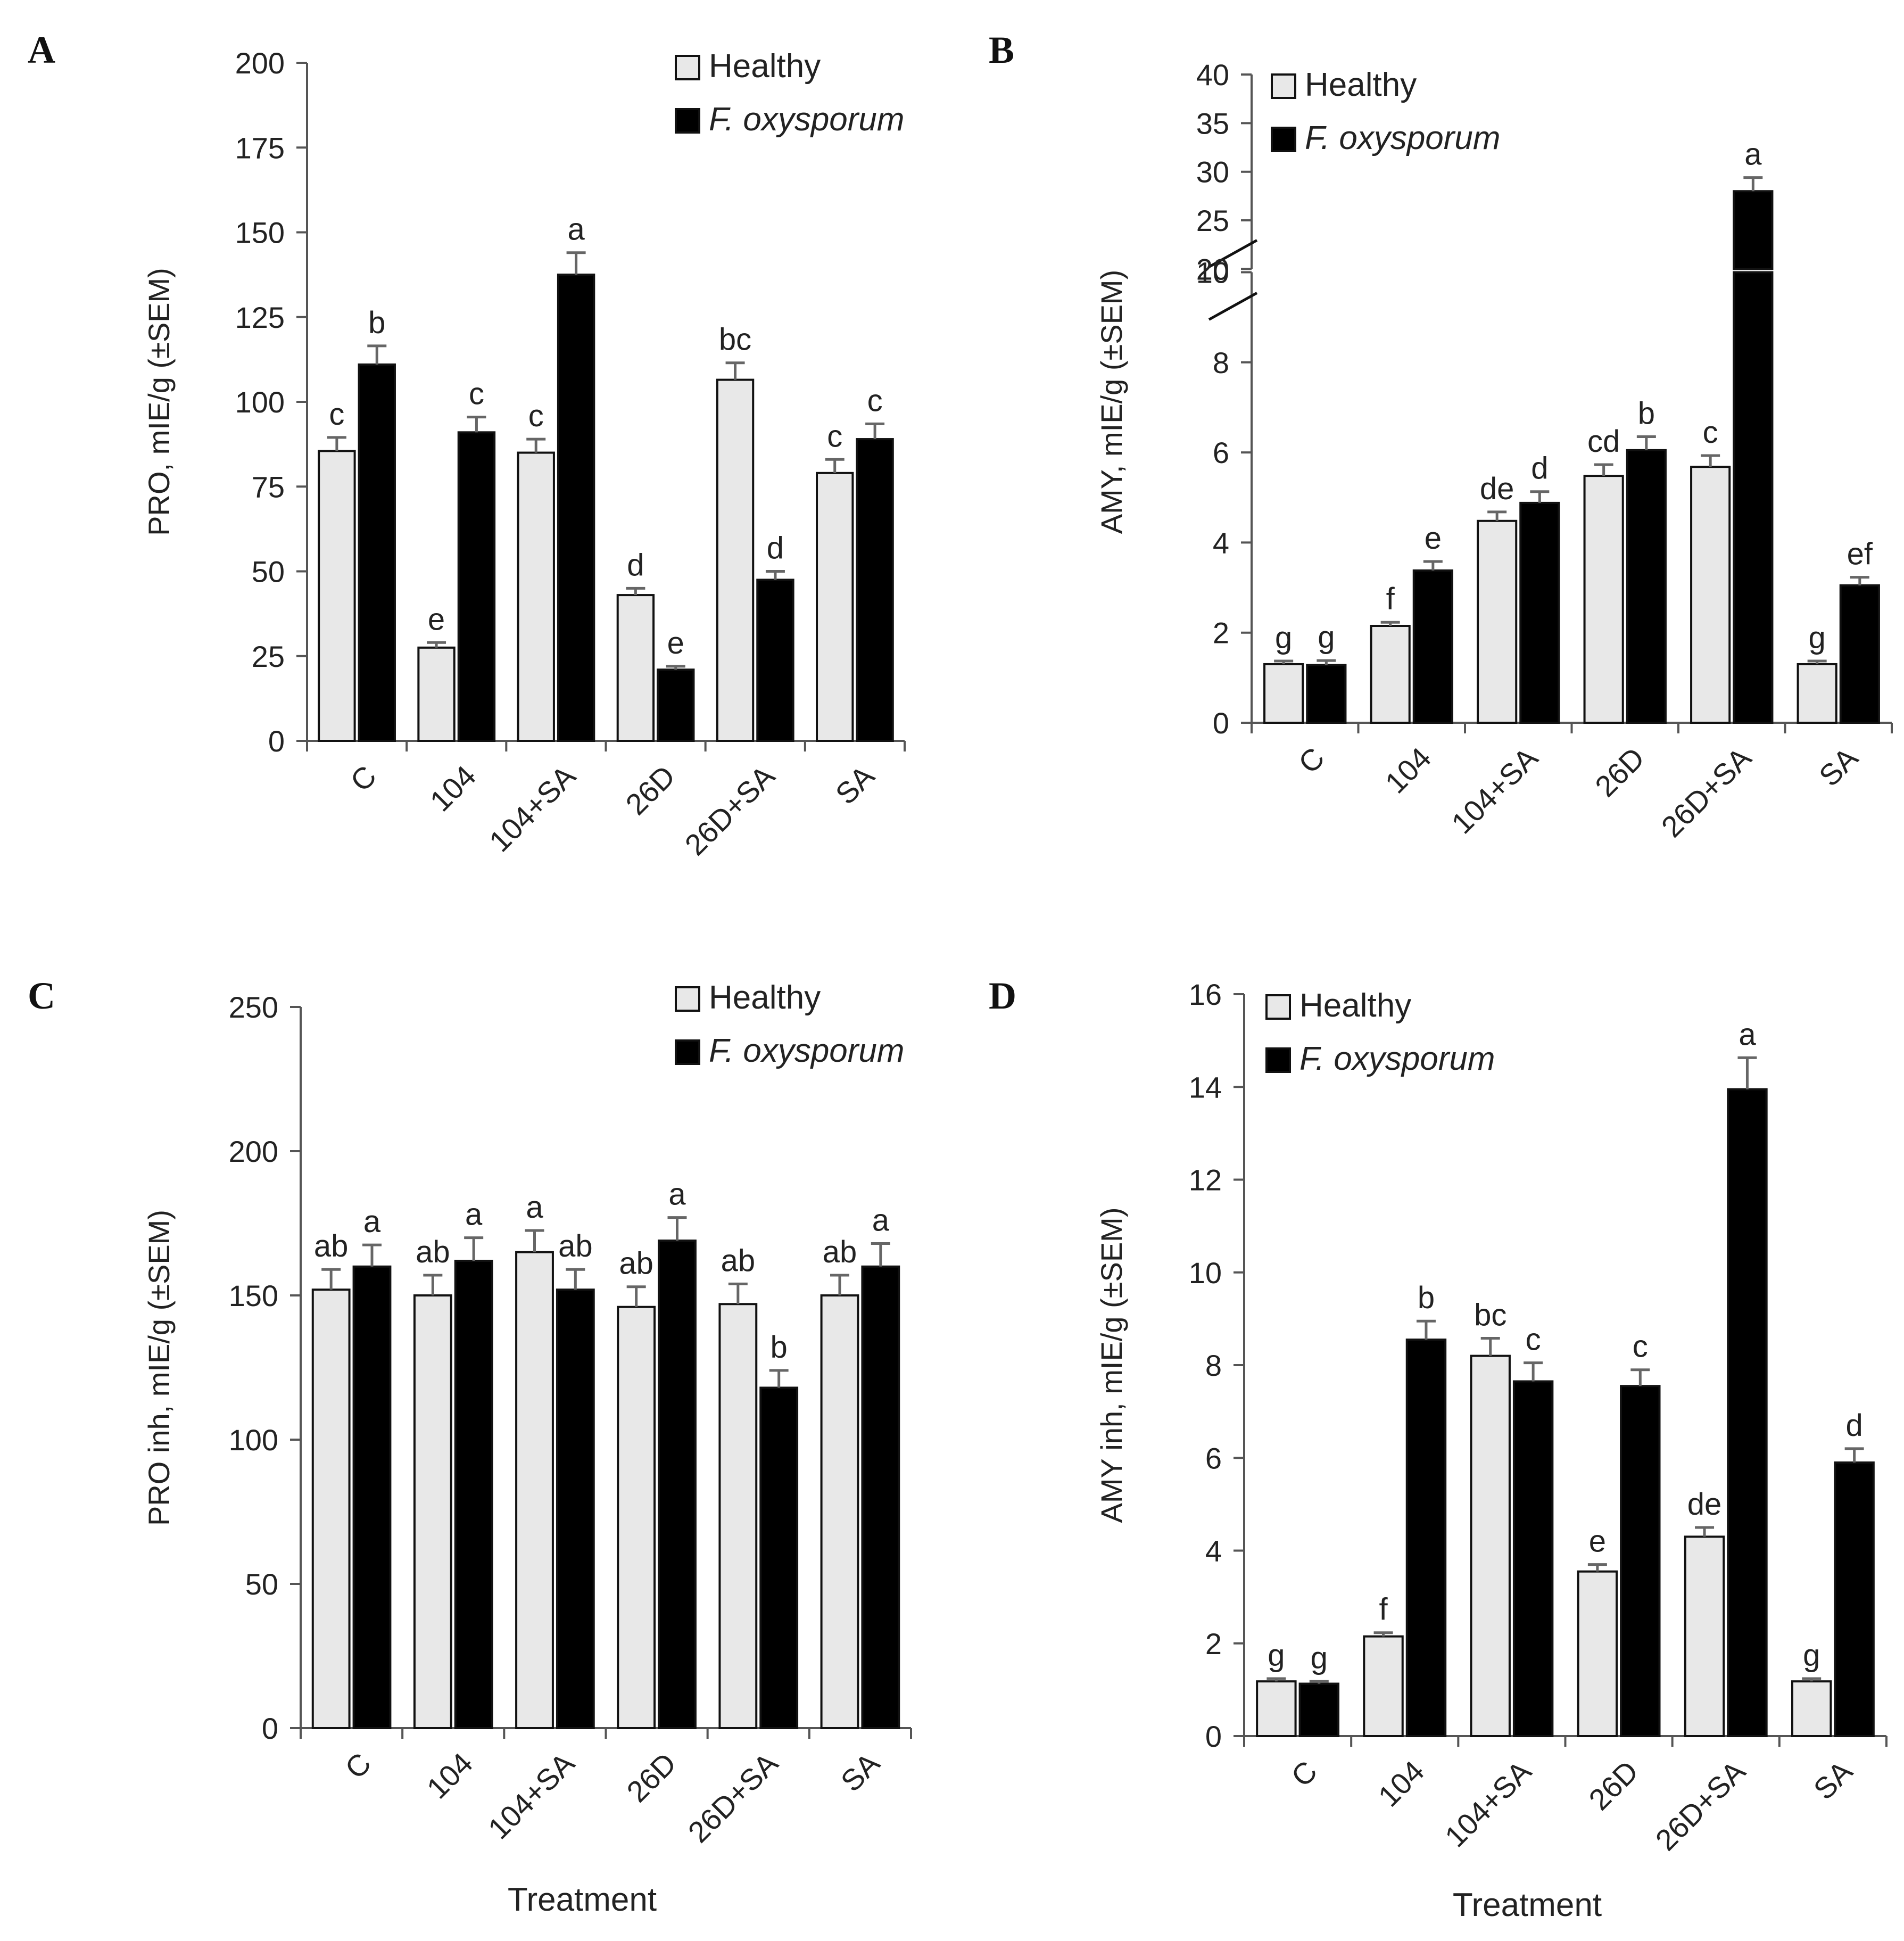  What do you see at coordinates (268, 487) in the screenshot?
I see `y-tick-label: 75` at bounding box center [268, 487].